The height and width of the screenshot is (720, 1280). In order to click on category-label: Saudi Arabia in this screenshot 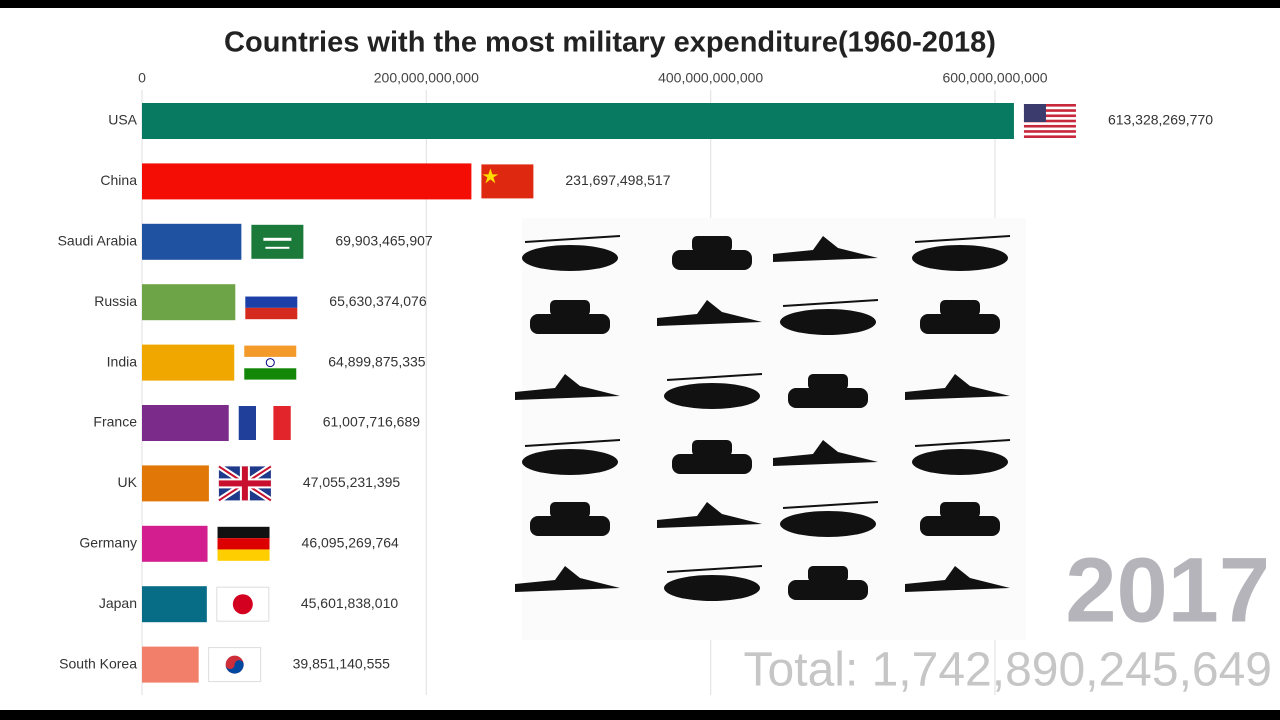, I will do `click(98, 241)`.